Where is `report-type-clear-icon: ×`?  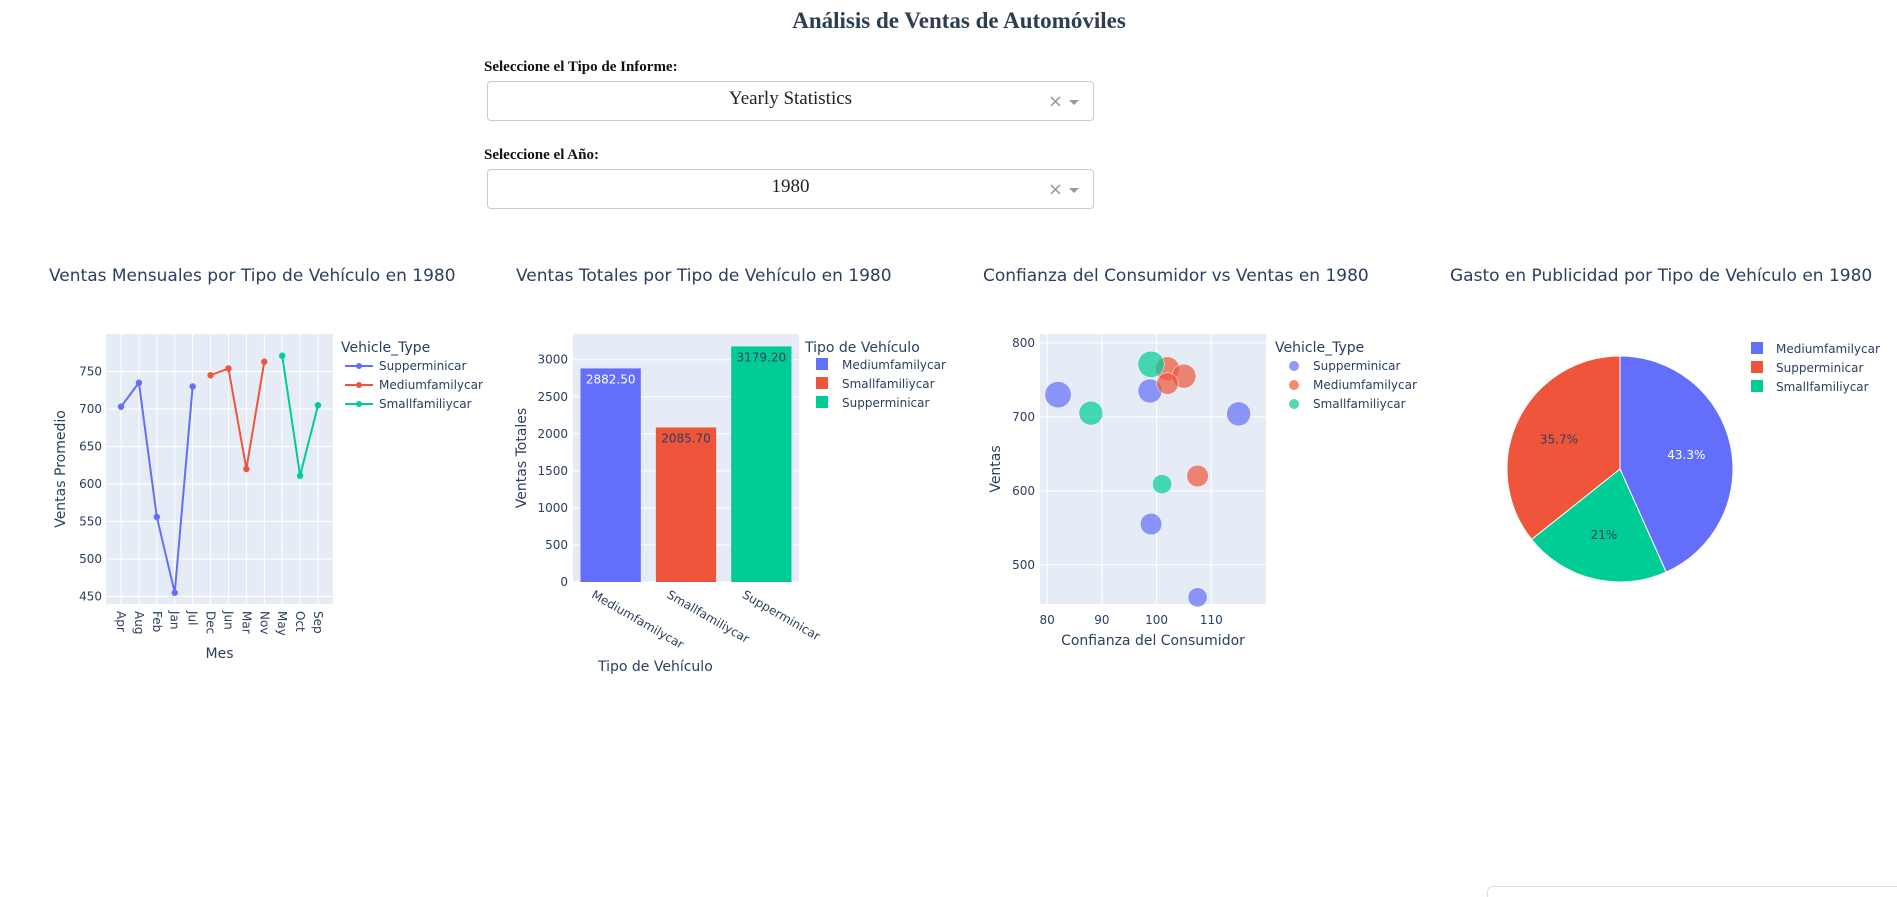 report-type-clear-icon: × is located at coordinates (1055, 101).